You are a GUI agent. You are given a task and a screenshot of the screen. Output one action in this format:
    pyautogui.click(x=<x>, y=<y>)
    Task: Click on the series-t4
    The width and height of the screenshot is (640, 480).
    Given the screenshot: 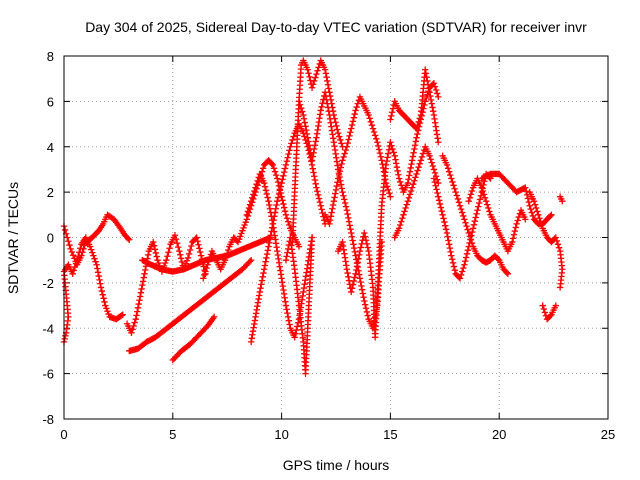 What is the action you would take?
    pyautogui.click(x=190, y=305)
    